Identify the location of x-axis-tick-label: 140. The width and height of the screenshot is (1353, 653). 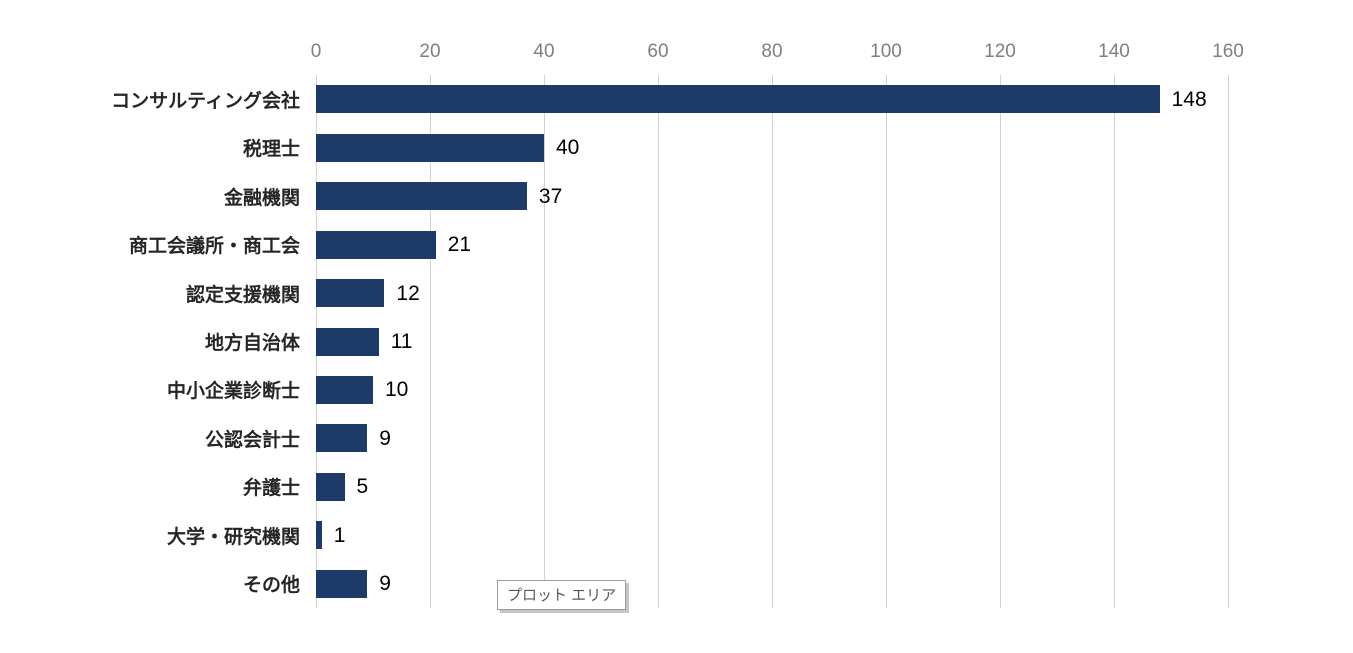
(1114, 51).